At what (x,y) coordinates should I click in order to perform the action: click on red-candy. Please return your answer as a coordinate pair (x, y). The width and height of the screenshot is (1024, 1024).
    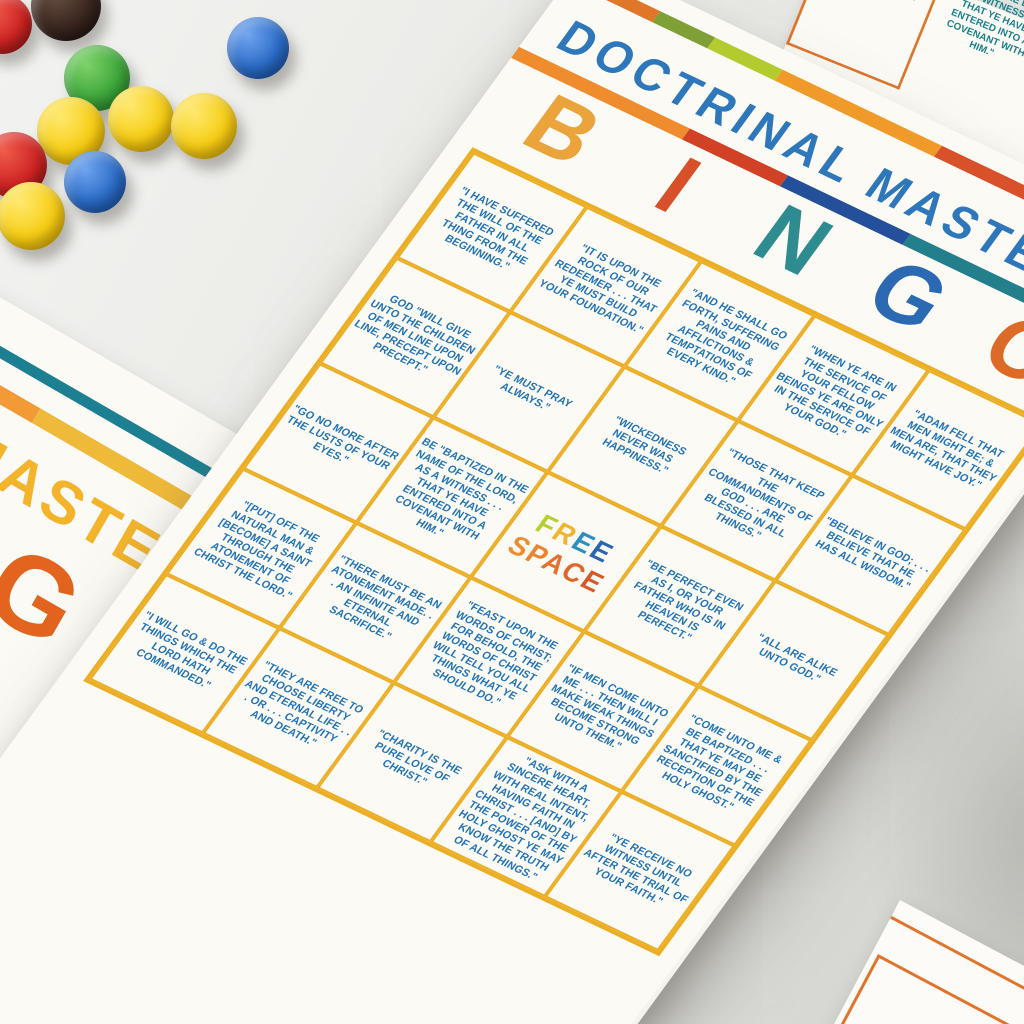
    Looking at the image, I should click on (16, 27).